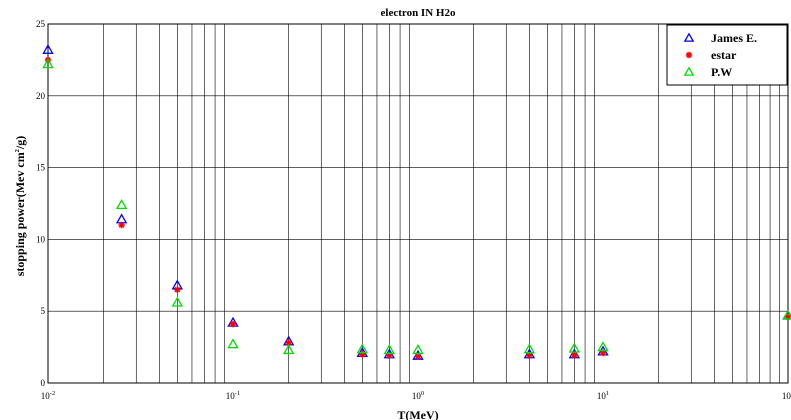  Describe the element at coordinates (786, 395) in the screenshot. I see `x-tick-label: 102` at that location.